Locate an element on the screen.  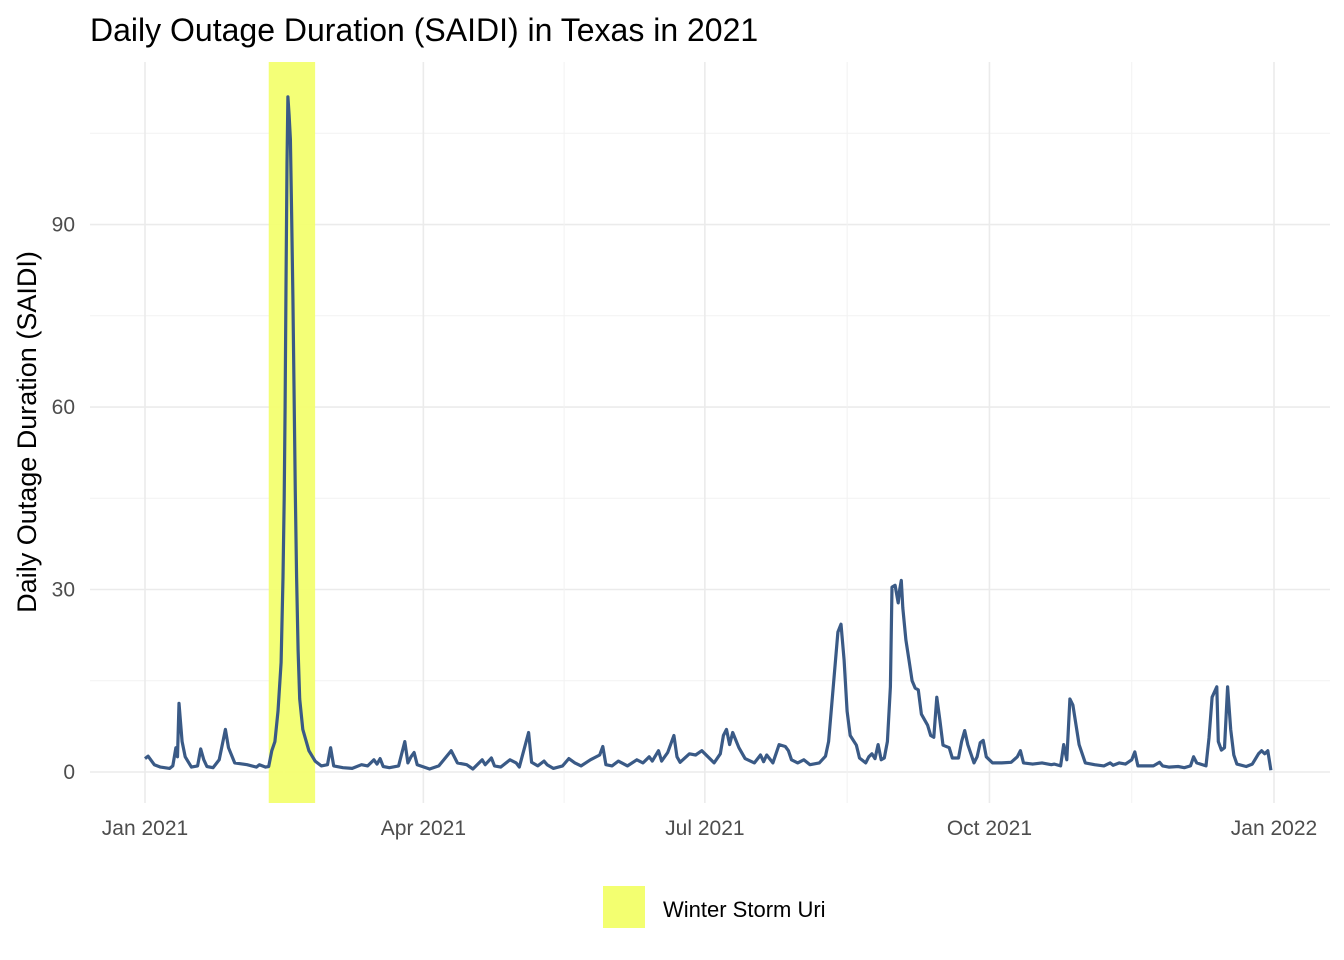
legend-swatch is located at coordinates (624, 907).